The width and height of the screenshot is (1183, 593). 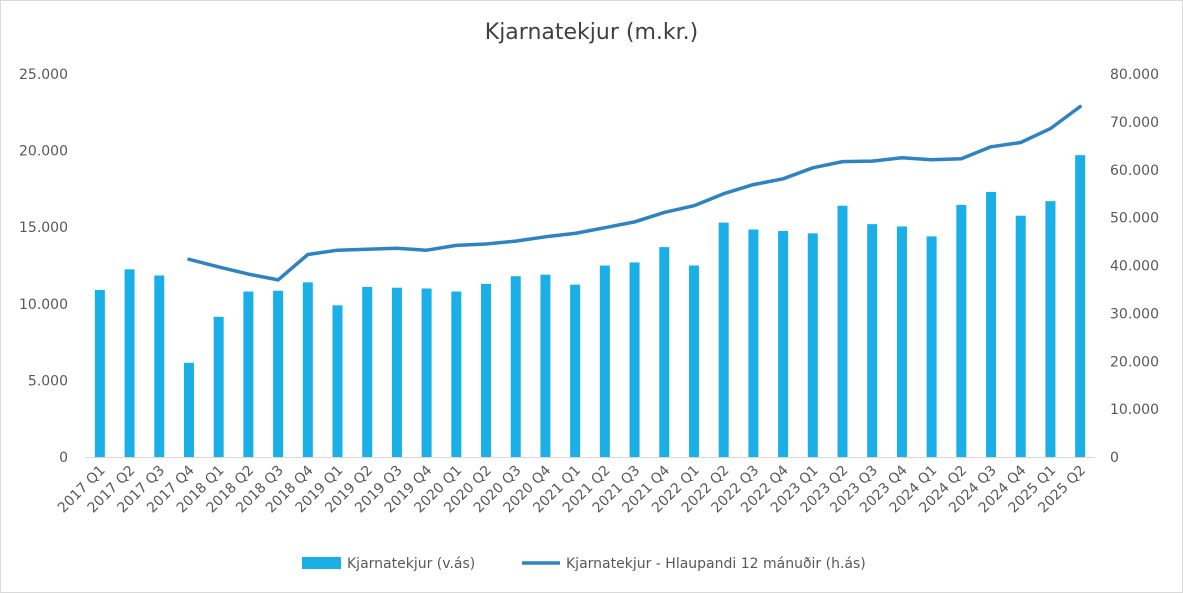 What do you see at coordinates (1134, 410) in the screenshot?
I see `y-right-tick-label: 10.000` at bounding box center [1134, 410].